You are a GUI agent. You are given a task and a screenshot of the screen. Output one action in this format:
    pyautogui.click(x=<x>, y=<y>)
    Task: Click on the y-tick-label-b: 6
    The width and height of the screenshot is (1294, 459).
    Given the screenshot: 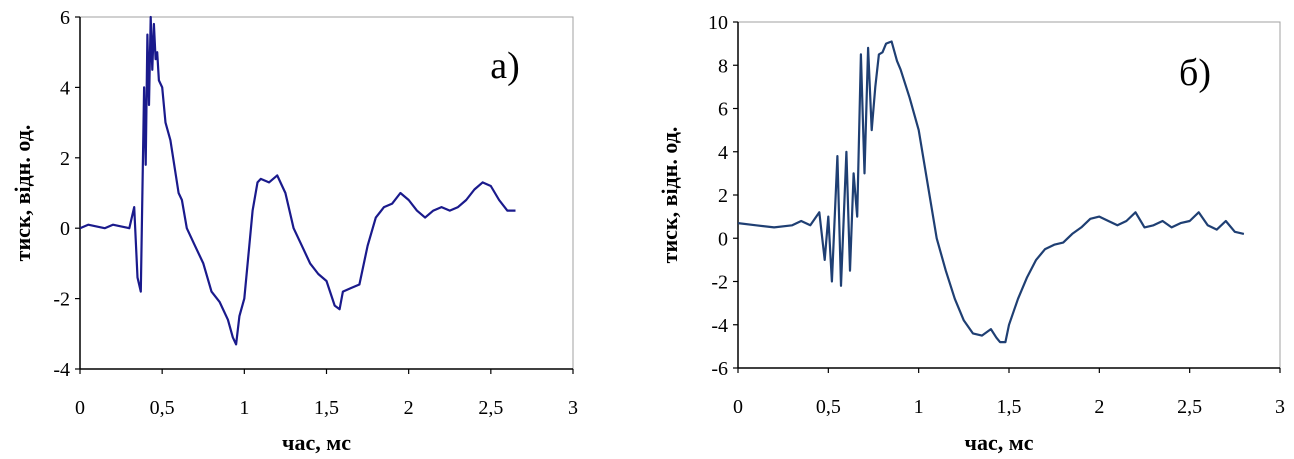 What is the action you would take?
    pyautogui.click(x=723, y=110)
    